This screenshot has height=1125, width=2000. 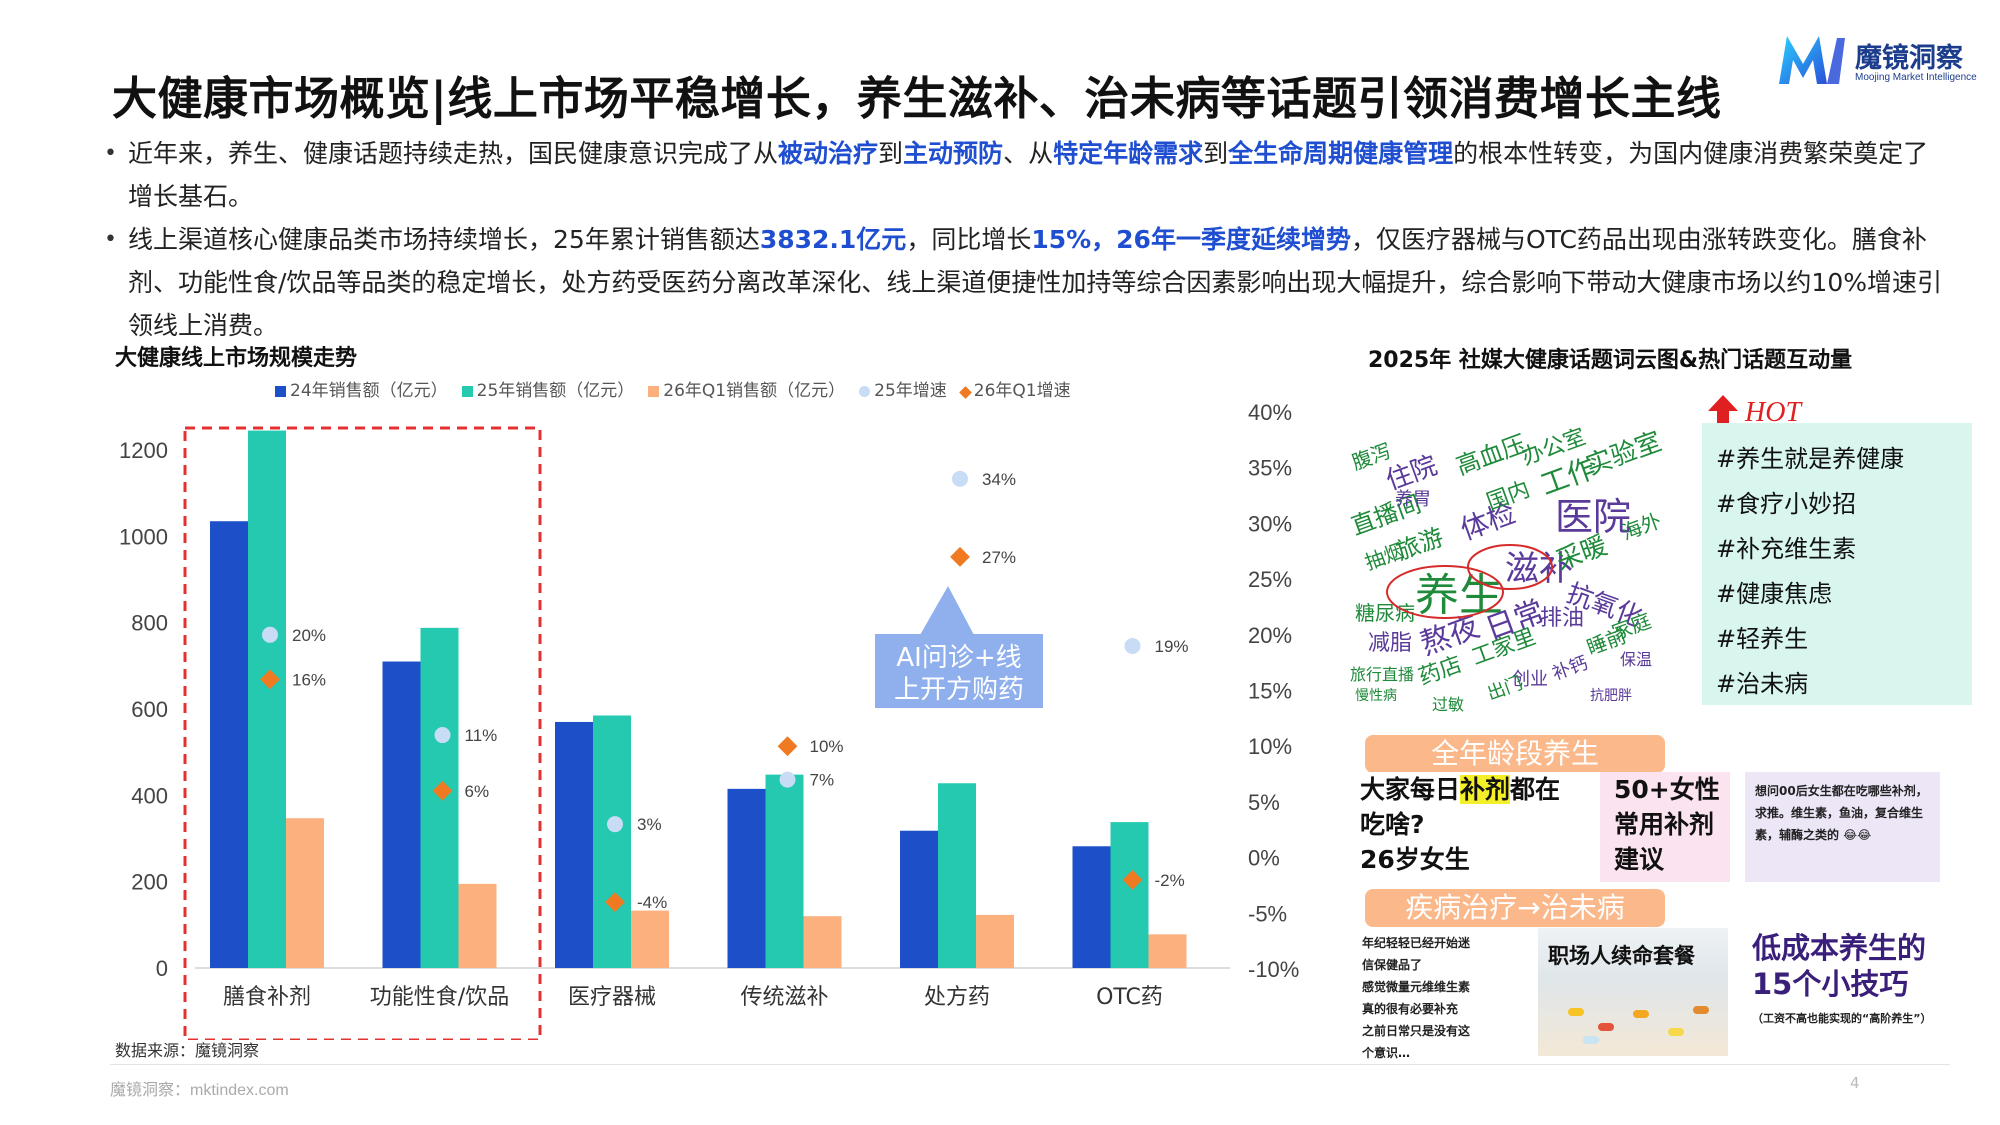 What do you see at coordinates (833, 239) in the screenshot?
I see `highlight-text: 3832.1亿元` at bounding box center [833, 239].